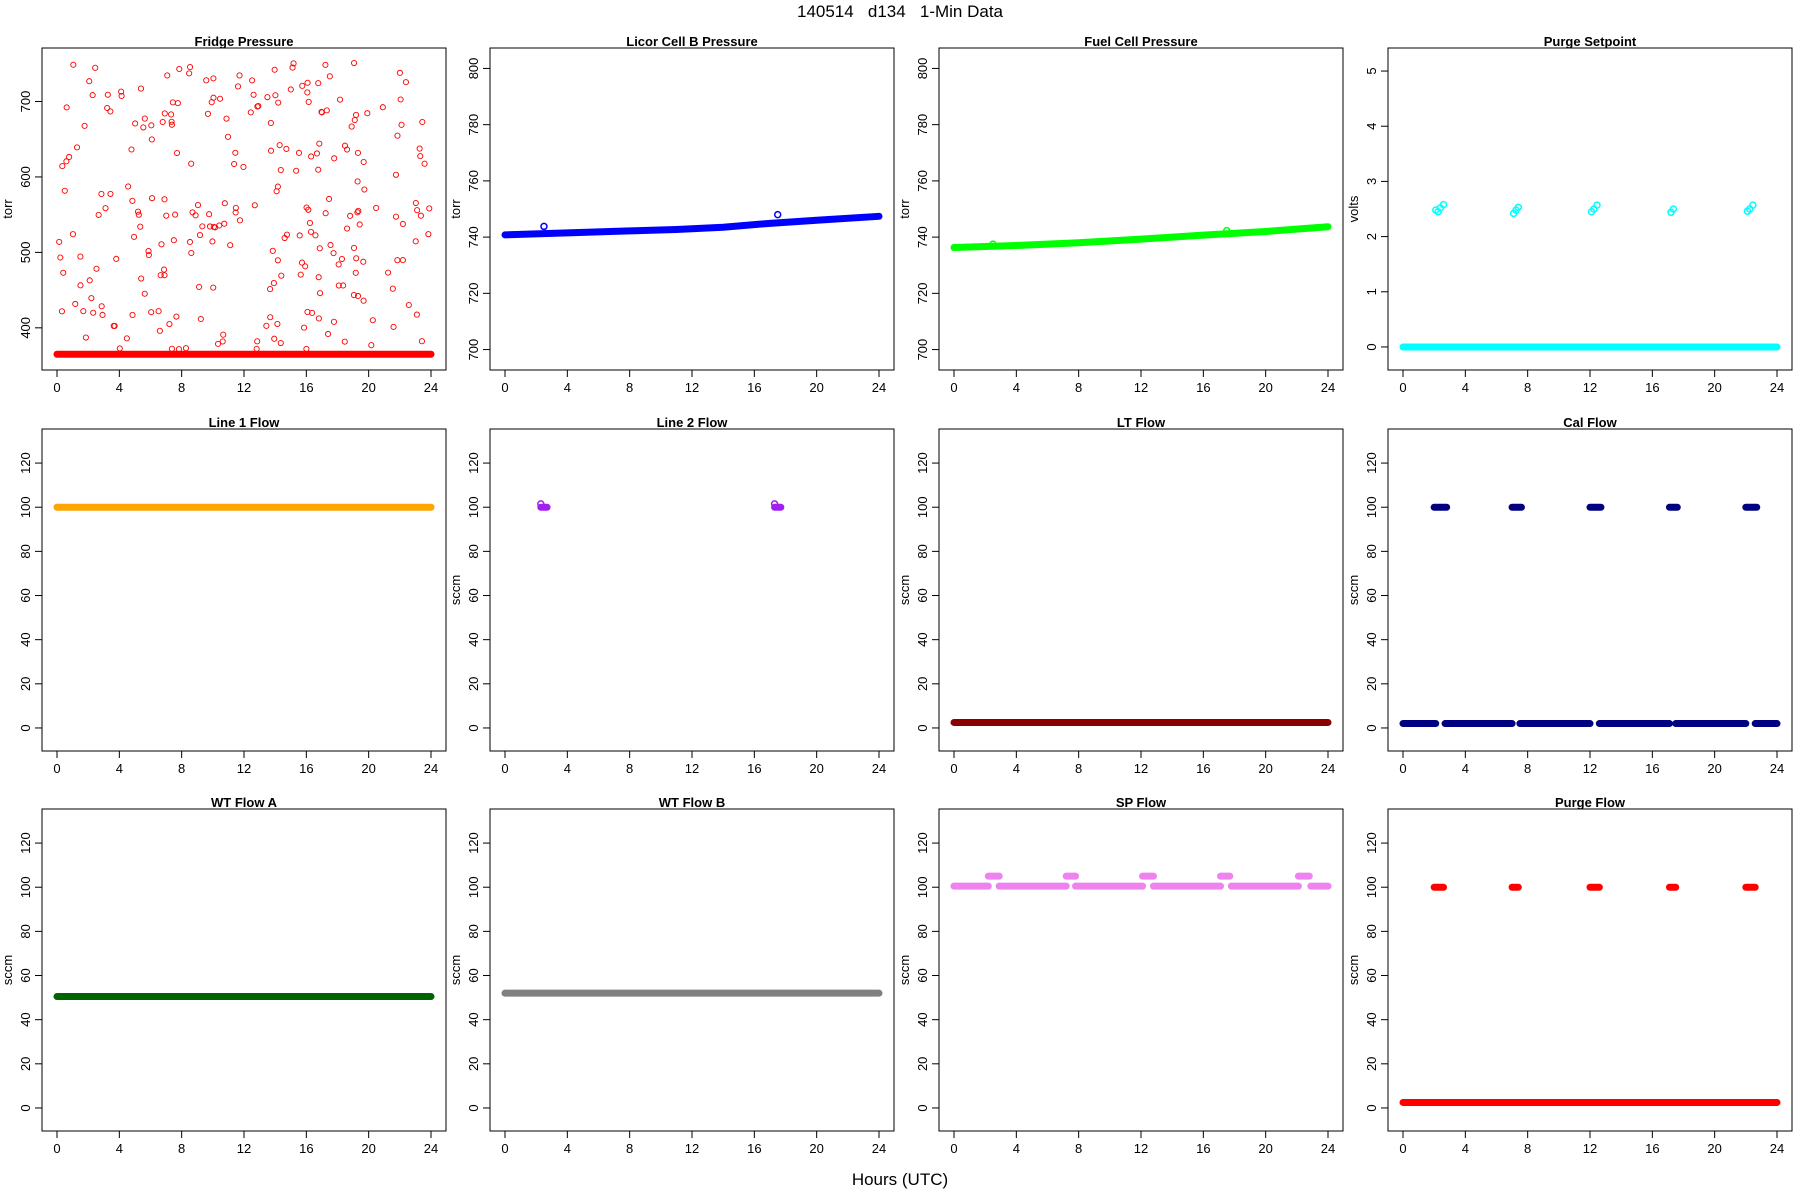  What do you see at coordinates (1141, 422) in the screenshot?
I see `chart-title: LT Flow` at bounding box center [1141, 422].